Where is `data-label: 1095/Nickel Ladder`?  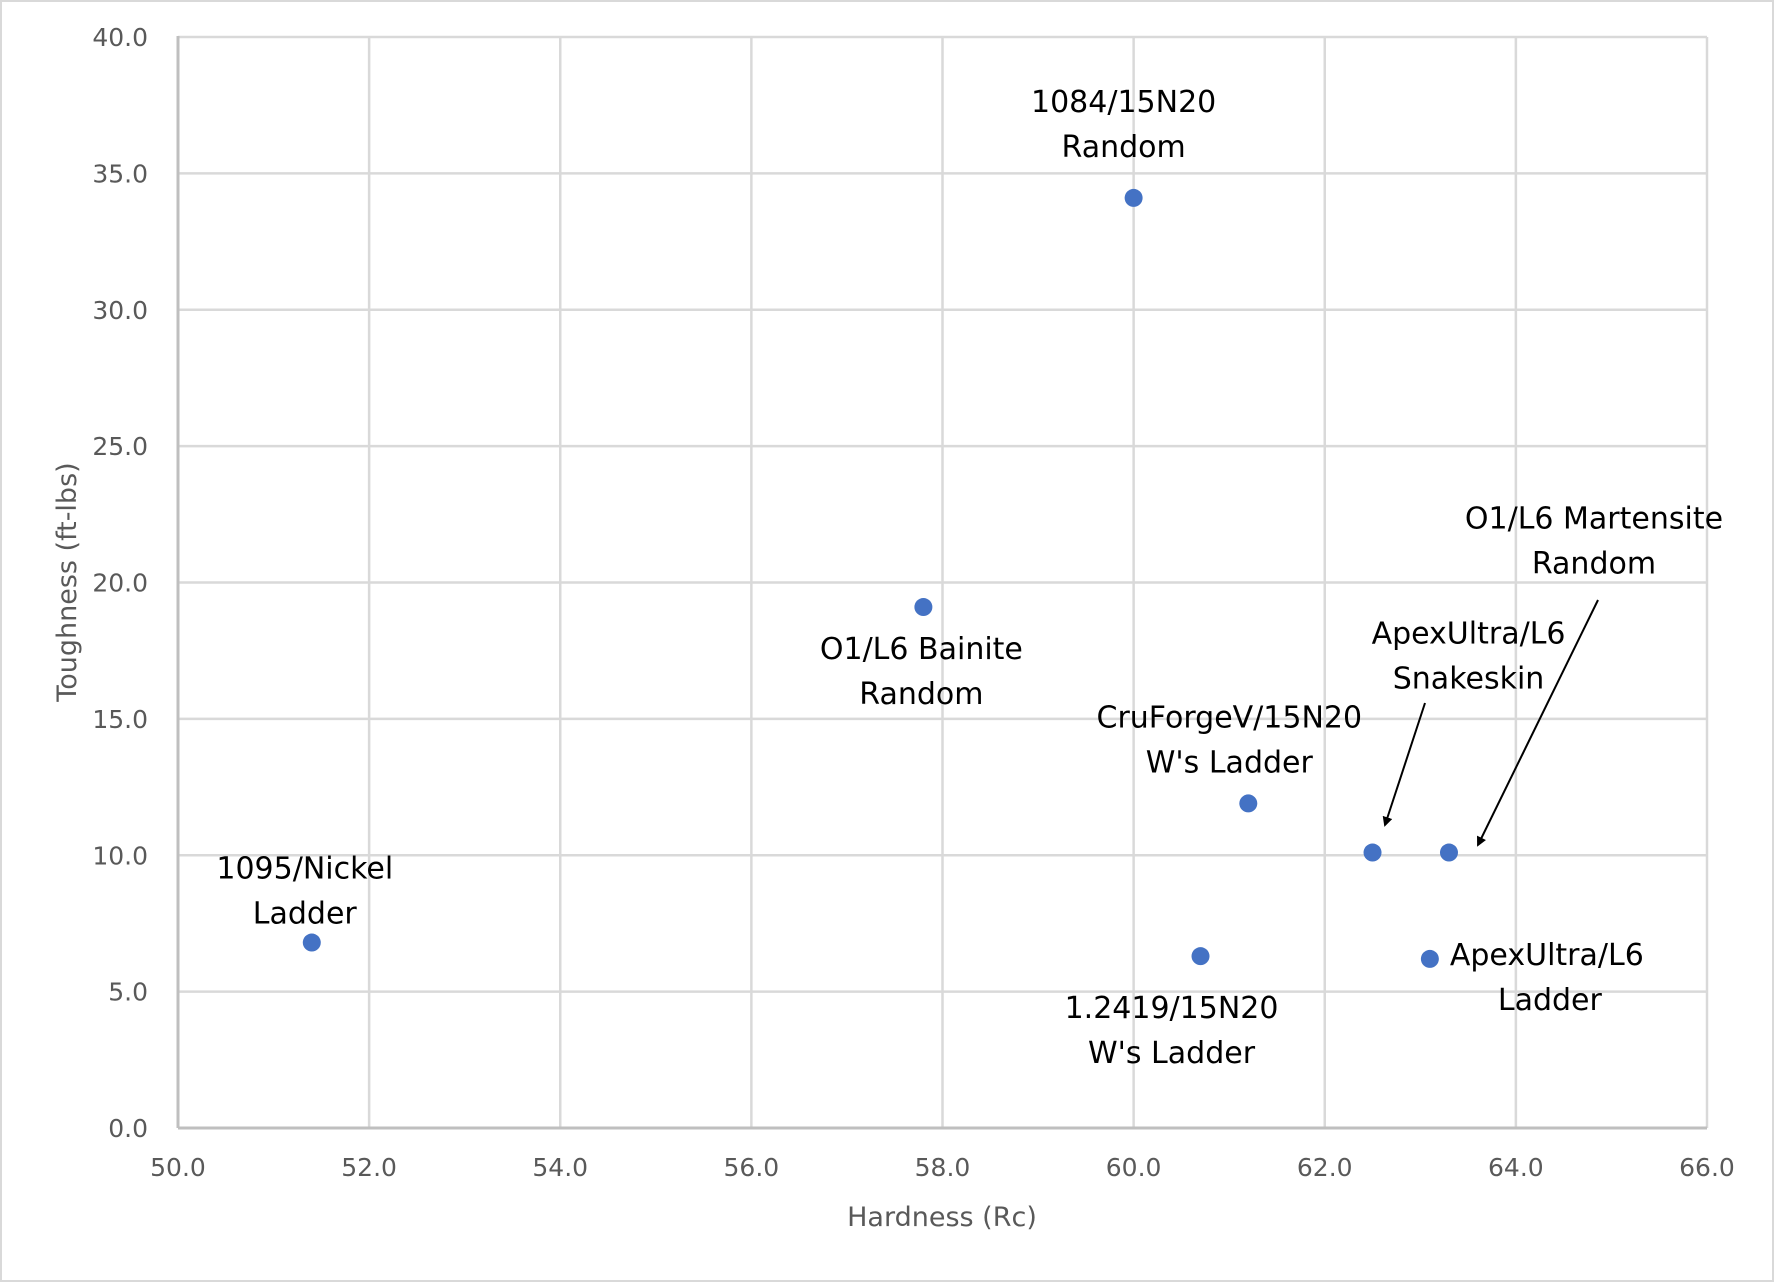
data-label: 1095/Nickel Ladder is located at coordinates (304, 892).